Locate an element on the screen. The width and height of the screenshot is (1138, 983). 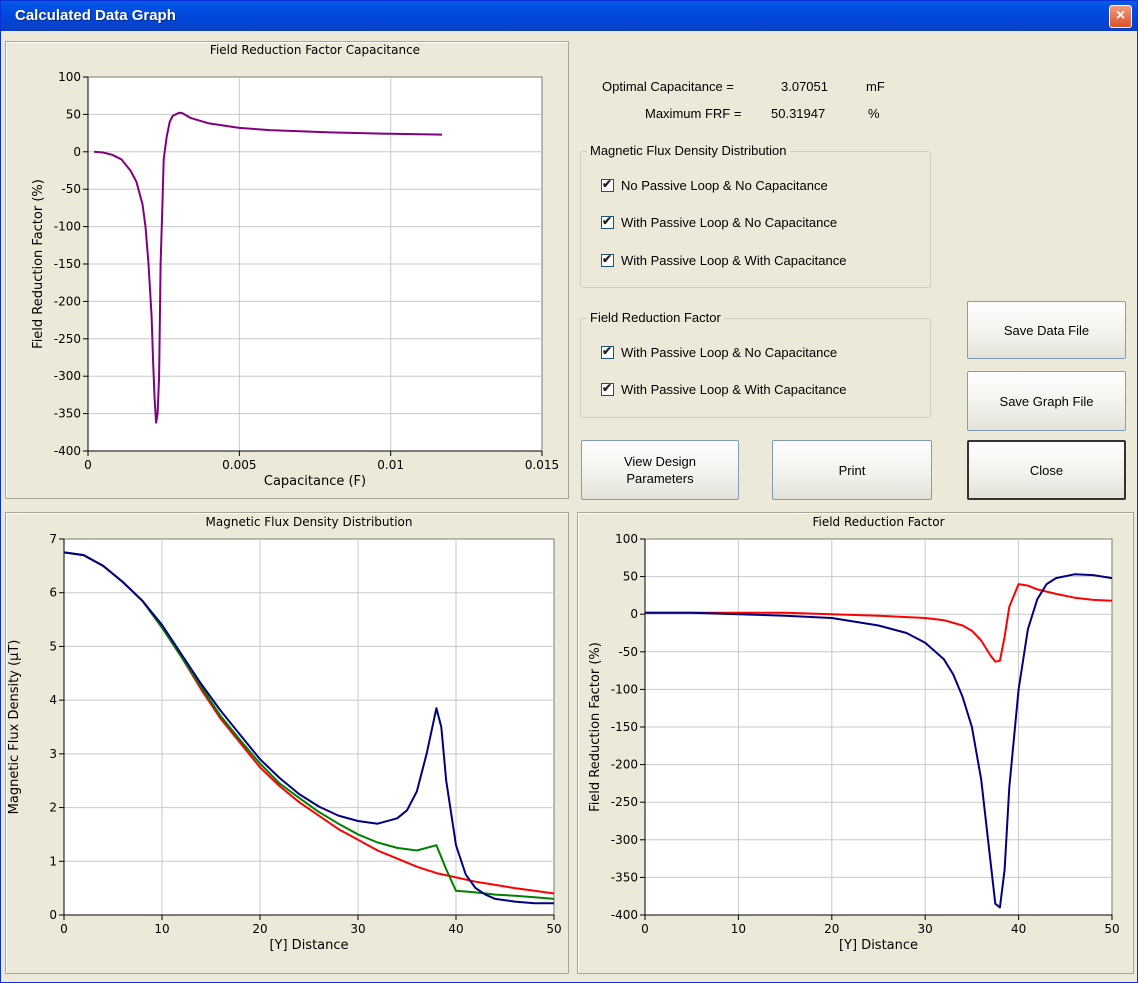
optimal-capacitance-label: Optimal Capacitance = is located at coordinates (668, 86).